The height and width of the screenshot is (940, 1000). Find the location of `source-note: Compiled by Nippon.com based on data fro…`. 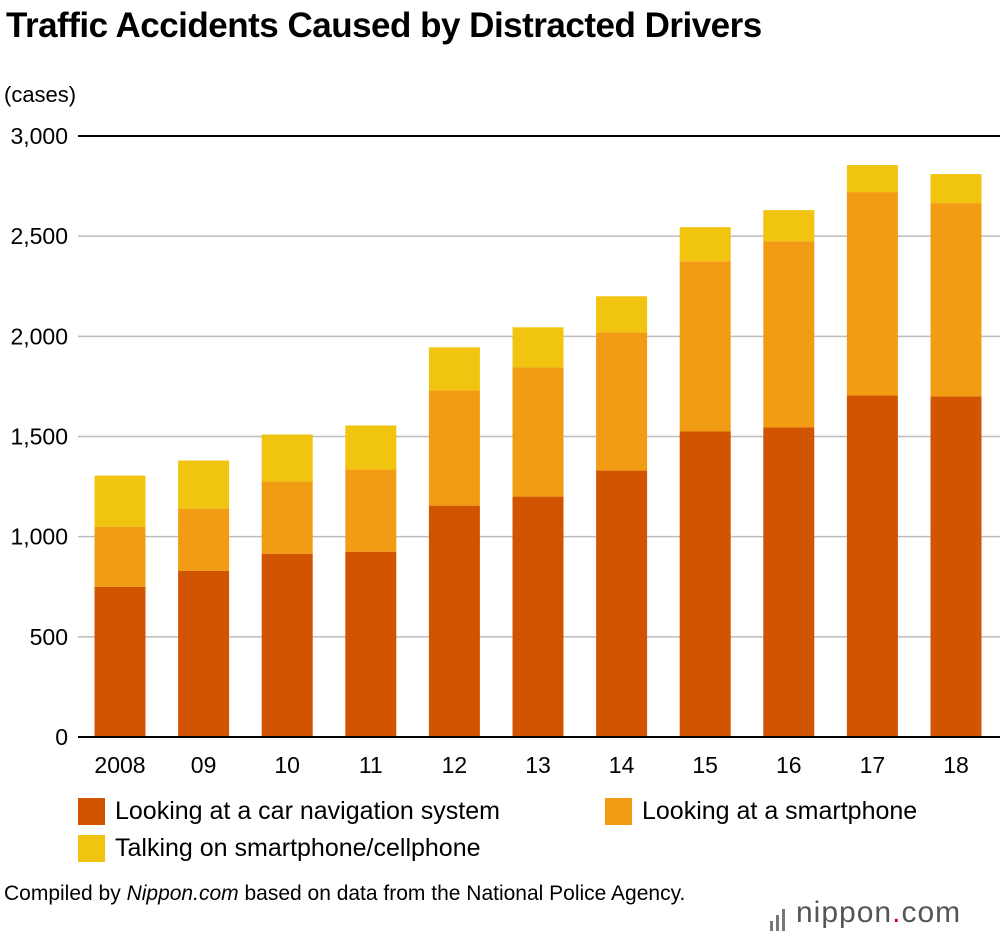

source-note: Compiled by Nippon.com based on data fro… is located at coordinates (384, 894).